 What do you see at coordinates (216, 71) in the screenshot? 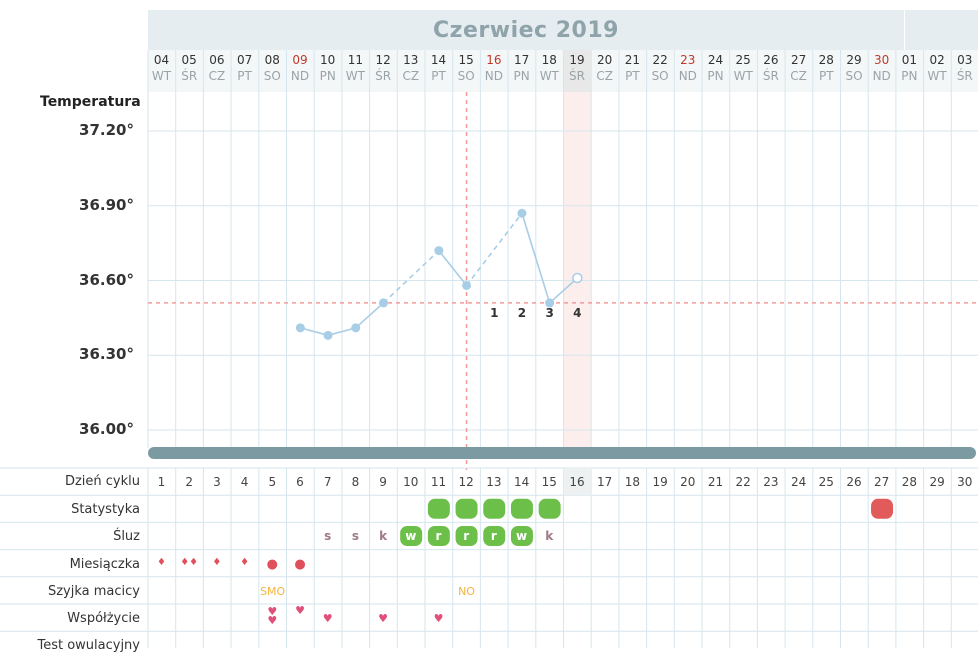
I see `day-header-cell: 06 CZ` at bounding box center [216, 71].